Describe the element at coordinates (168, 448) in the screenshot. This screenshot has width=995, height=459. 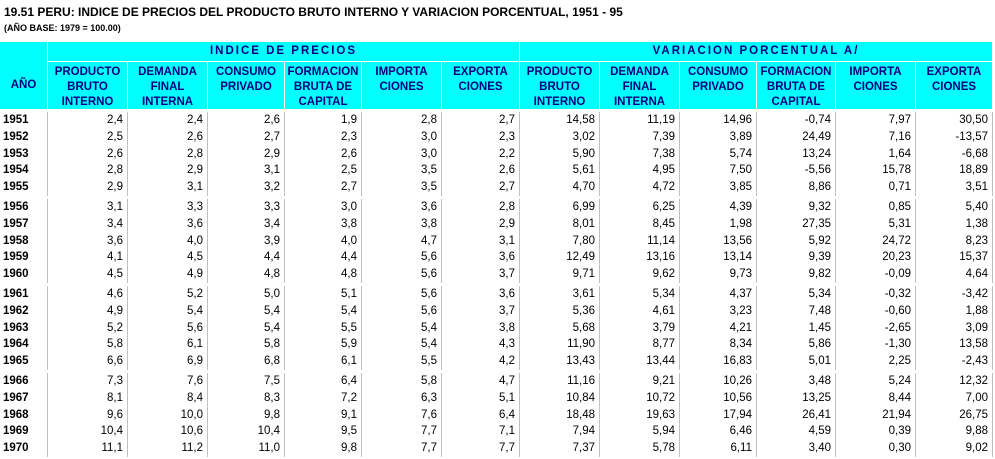
I see `value-cell: 11,2` at that location.